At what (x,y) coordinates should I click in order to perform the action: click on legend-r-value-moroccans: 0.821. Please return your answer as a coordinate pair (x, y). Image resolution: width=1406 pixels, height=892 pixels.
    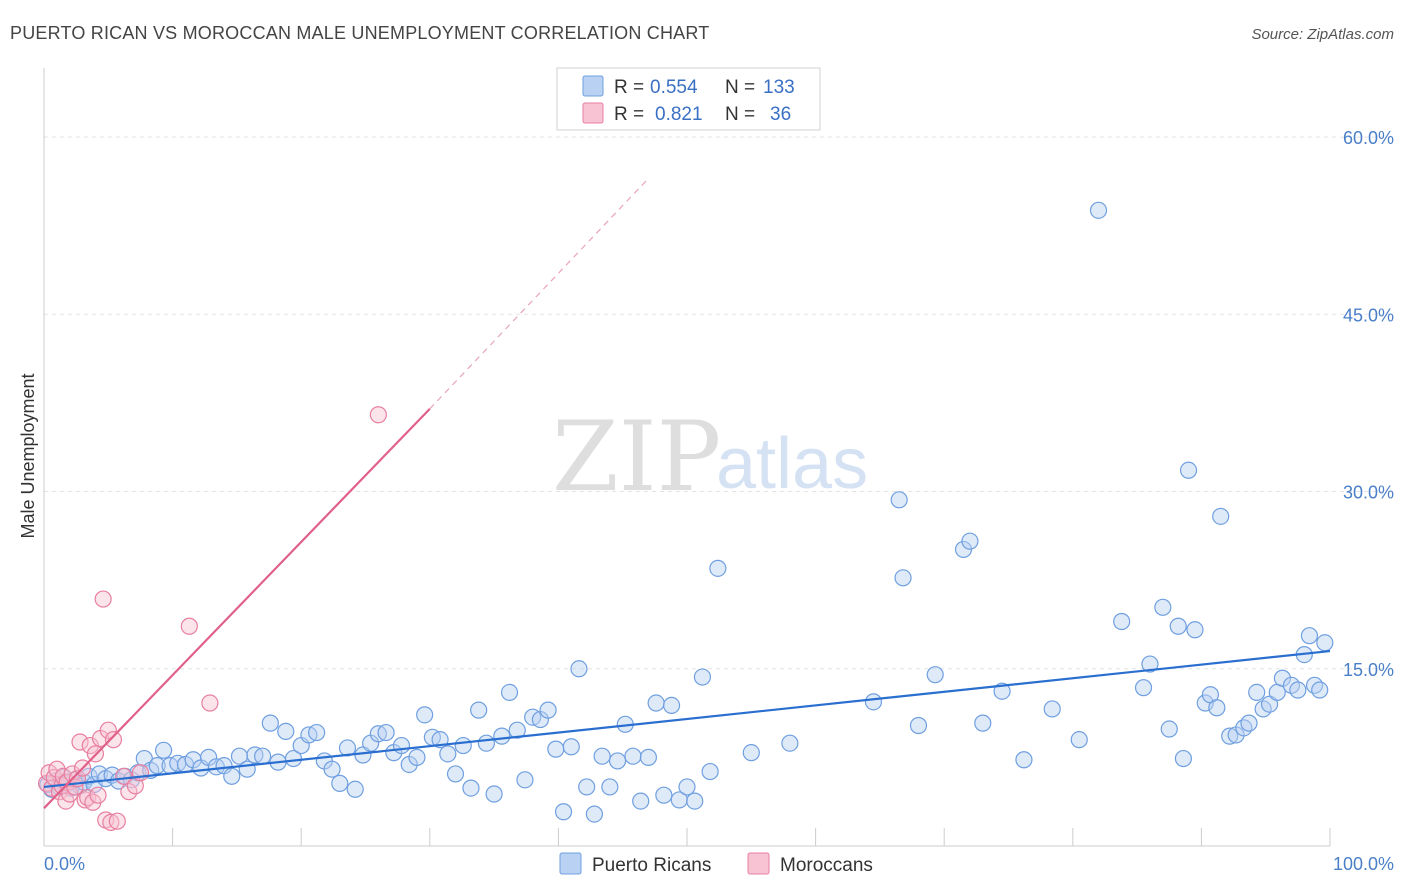
    Looking at the image, I should click on (679, 114).